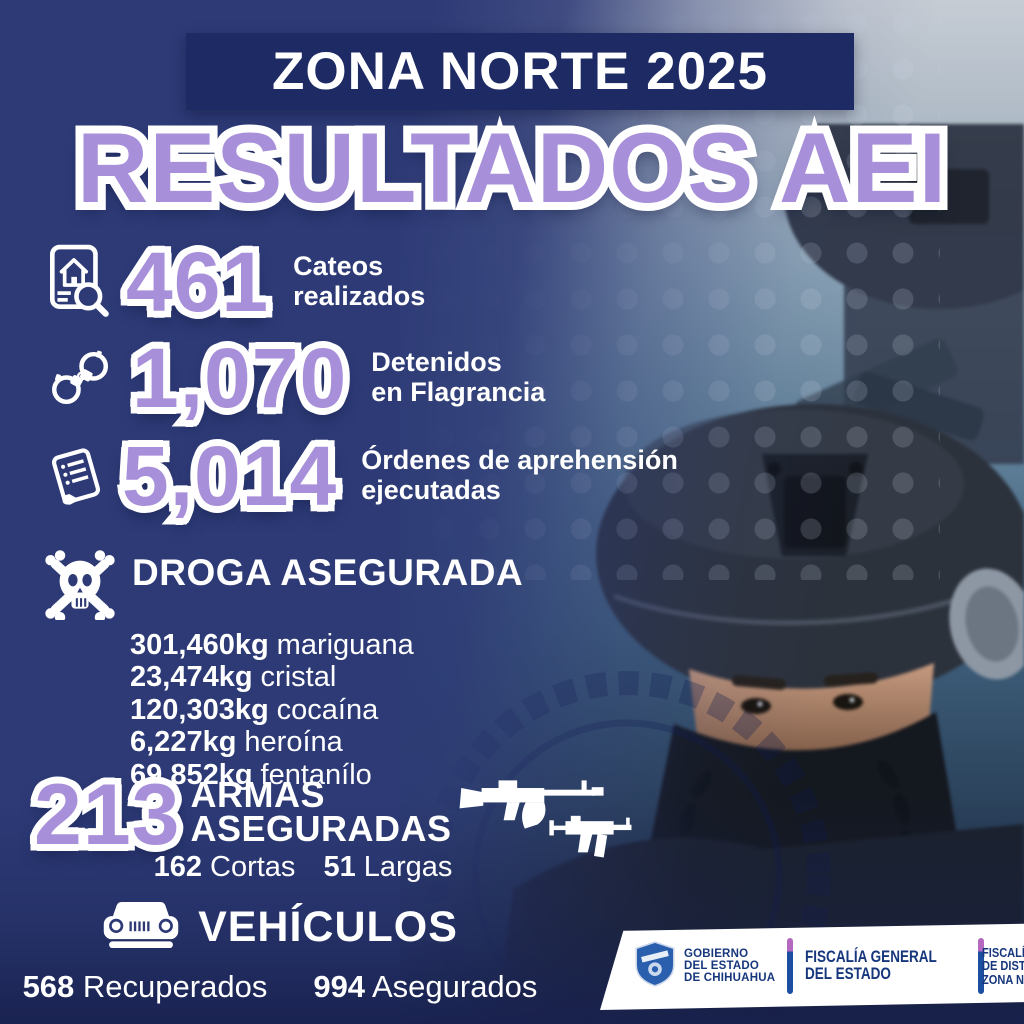 This screenshot has height=1024, width=1024. Describe the element at coordinates (197, 282) in the screenshot. I see `stat-value-cateos: 461` at that location.